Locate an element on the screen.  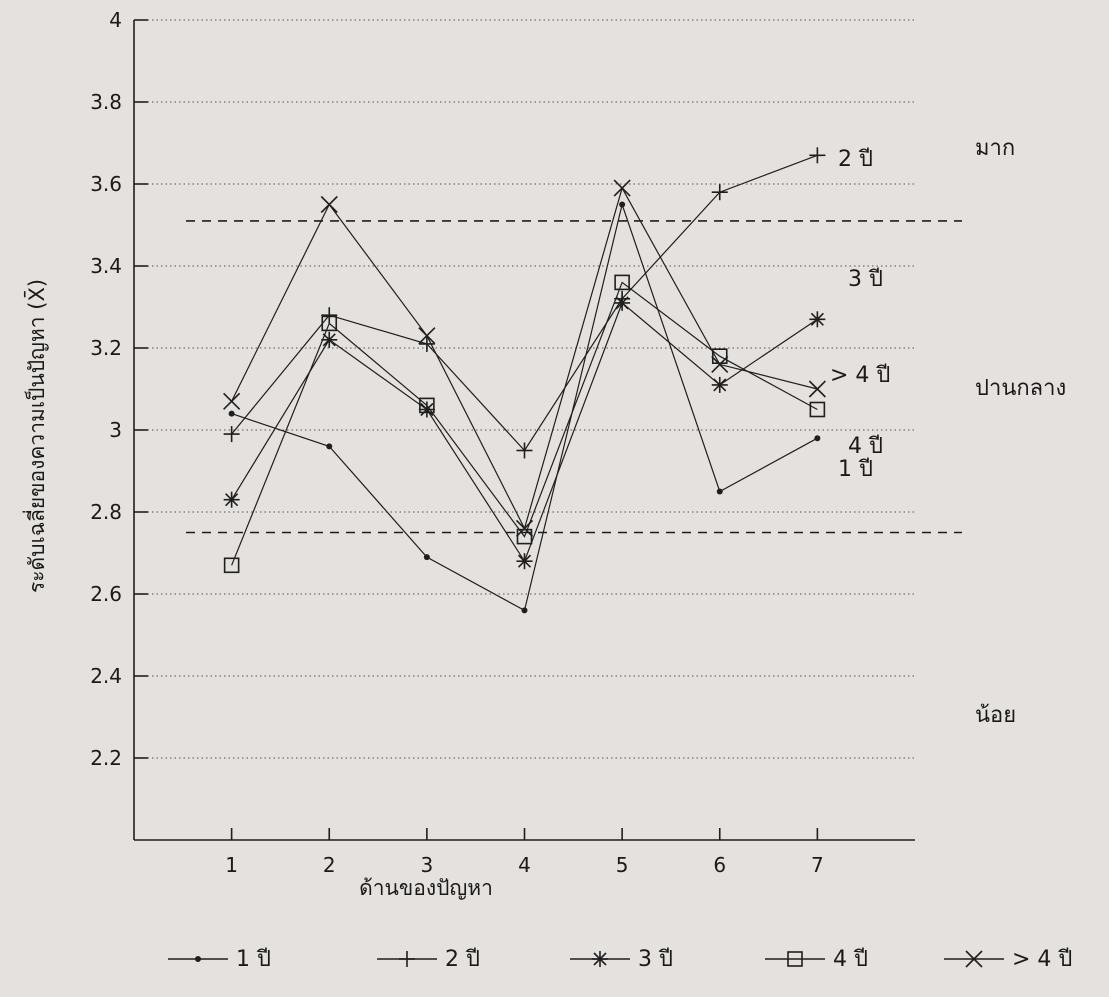
y-tick-label: 3 is located at coordinates (115, 430).